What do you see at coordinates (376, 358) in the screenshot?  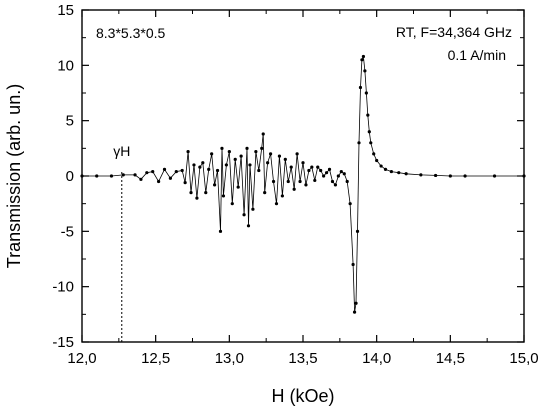 I see `x-tick-label: 14,0` at bounding box center [376, 358].